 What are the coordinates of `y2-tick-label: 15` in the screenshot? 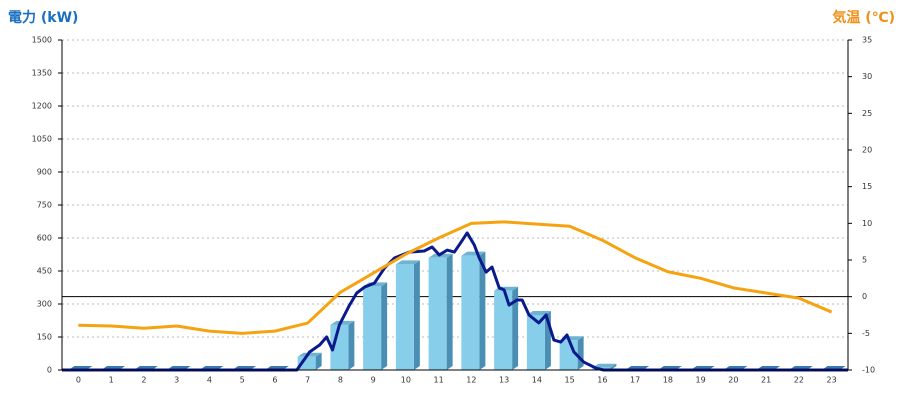 It's located at (867, 186).